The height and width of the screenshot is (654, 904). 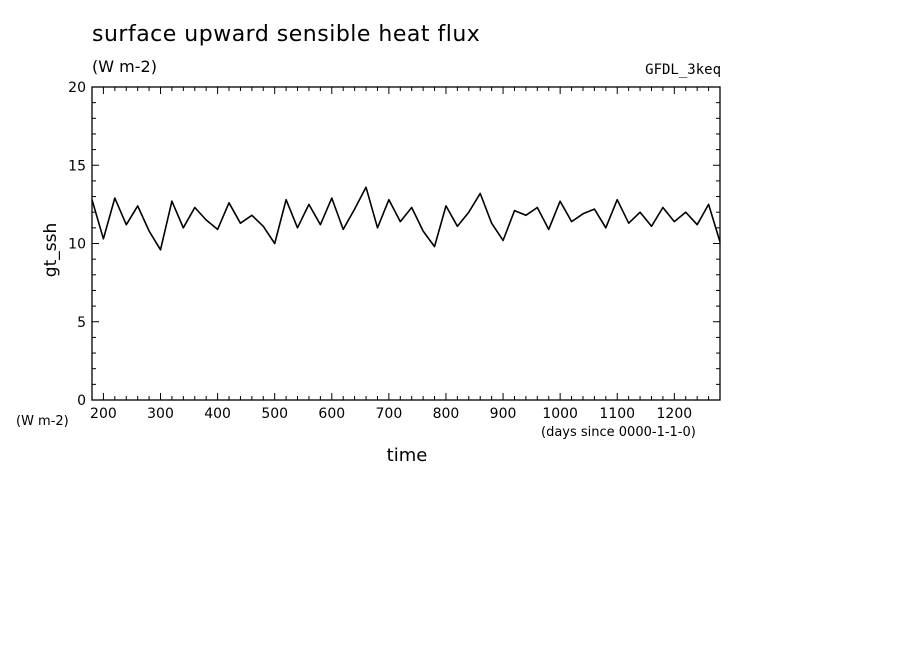 I want to click on x-tick-label: 800, so click(x=446, y=414).